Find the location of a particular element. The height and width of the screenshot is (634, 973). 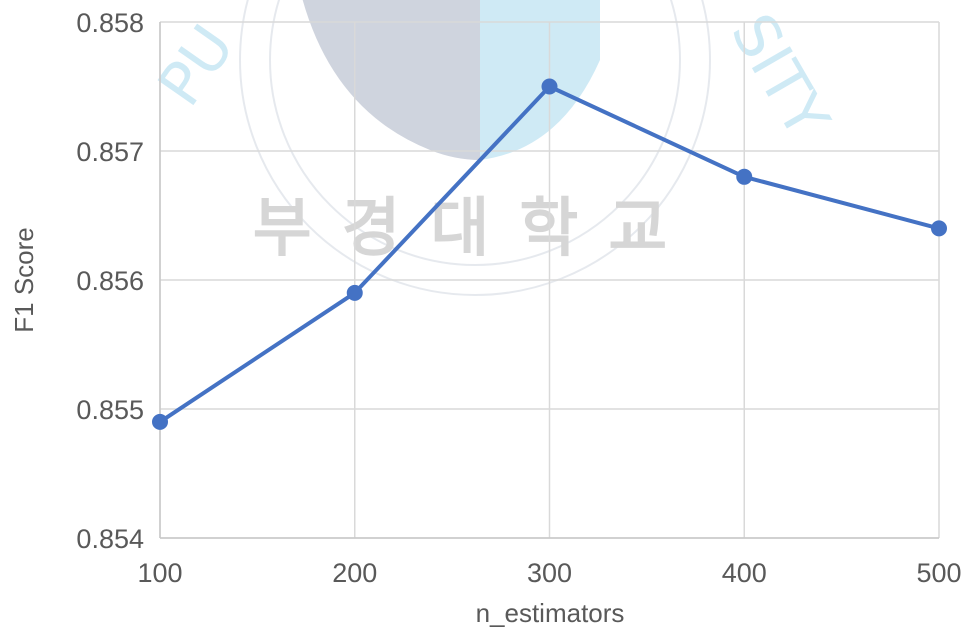

x-tick-label: 200 is located at coordinates (354, 573).